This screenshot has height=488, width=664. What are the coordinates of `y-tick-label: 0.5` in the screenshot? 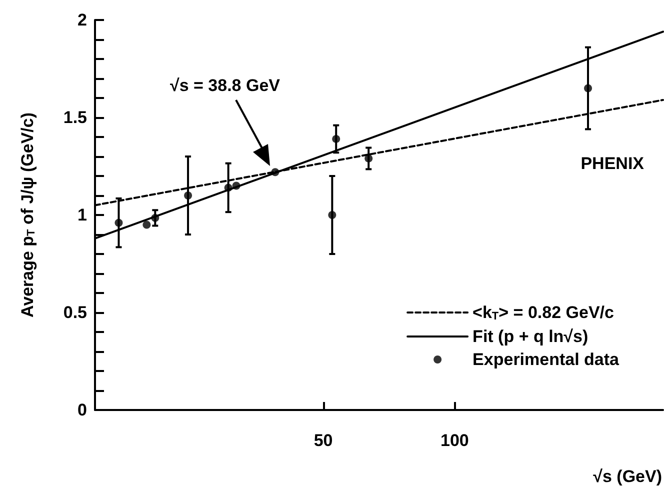 It's located at (75, 312).